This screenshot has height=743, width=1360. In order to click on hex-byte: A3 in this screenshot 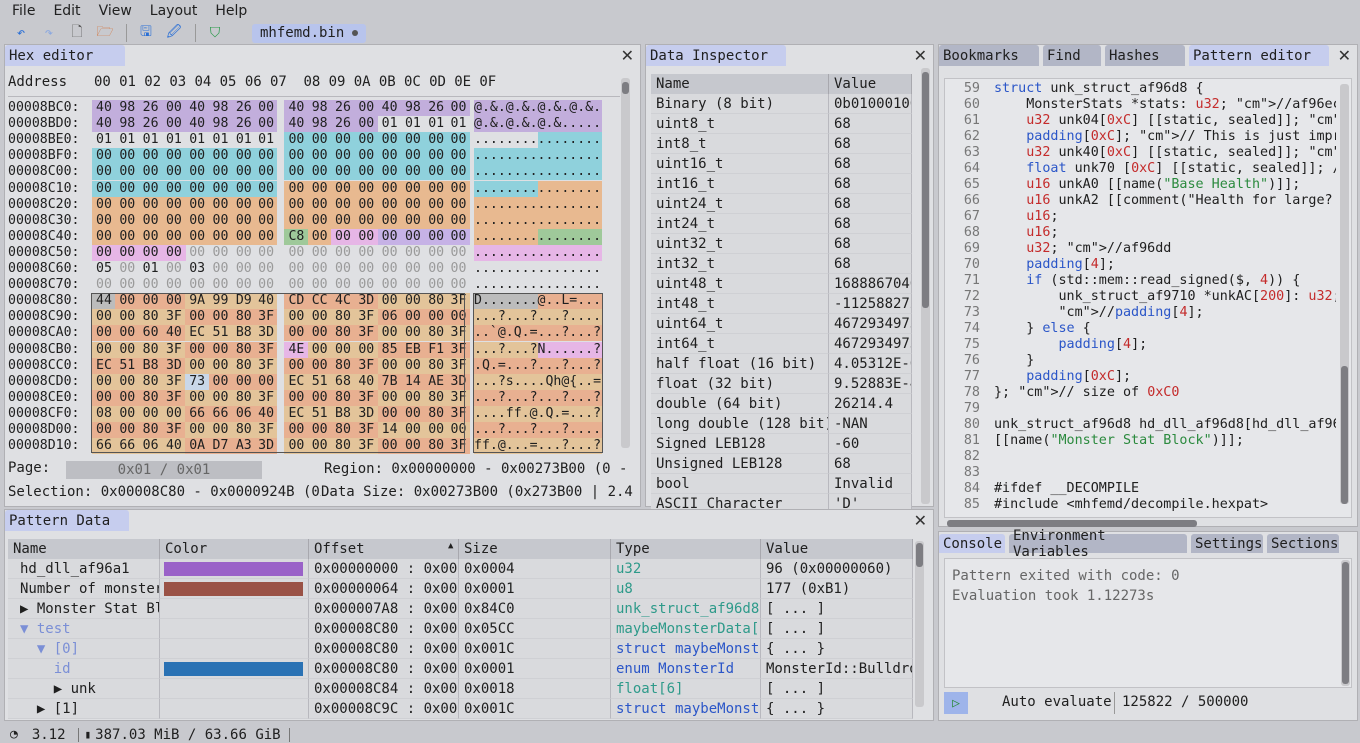, I will do `click(243, 446)`.